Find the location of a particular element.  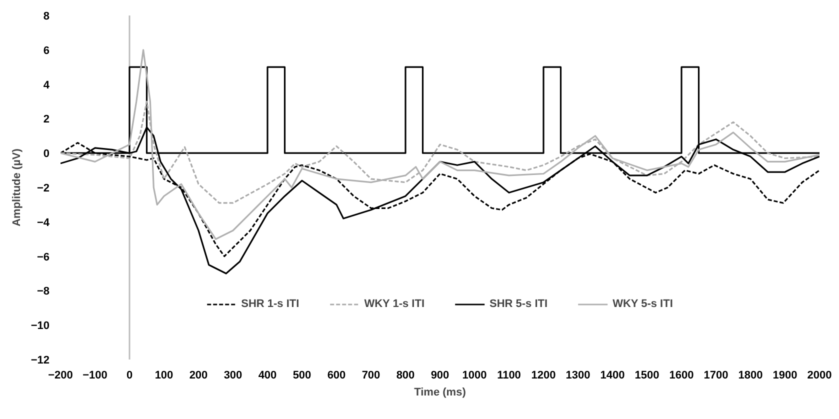

y-tick-label: 0 is located at coordinates (46, 154).